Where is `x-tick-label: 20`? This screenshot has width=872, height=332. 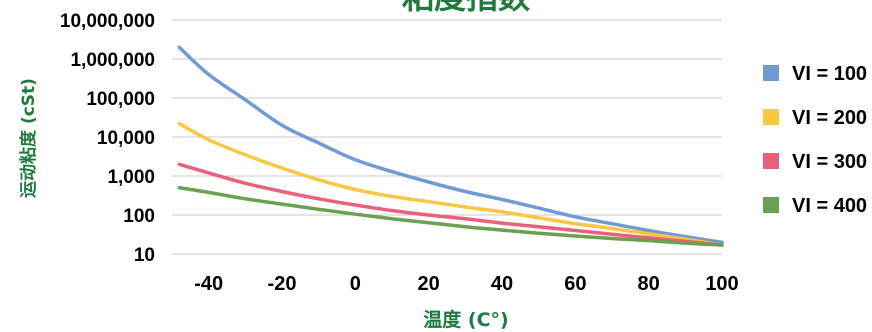
x-tick-label: 20 is located at coordinates (429, 284).